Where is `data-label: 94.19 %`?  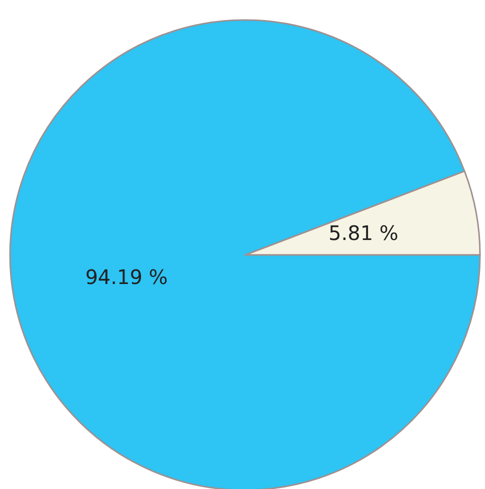 data-label: 94.19 % is located at coordinates (126, 276).